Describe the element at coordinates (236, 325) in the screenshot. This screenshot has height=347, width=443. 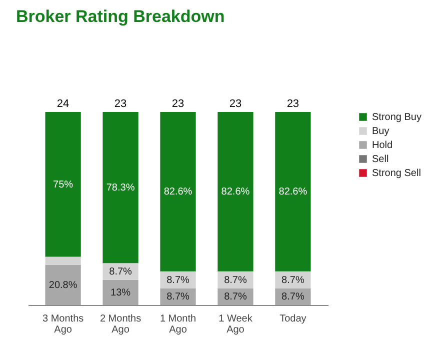
I see `x-tick-label: 1 Week Ago` at that location.